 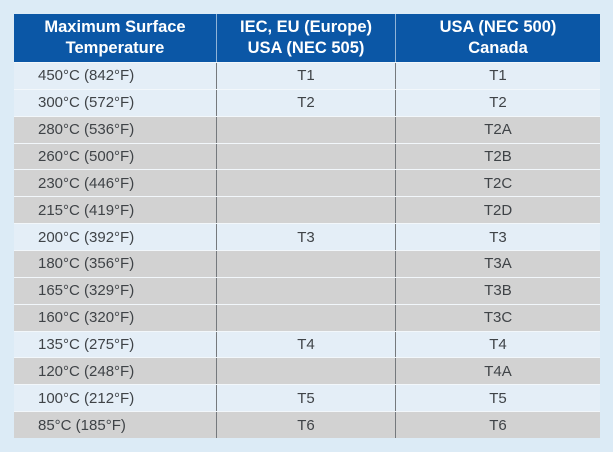 What do you see at coordinates (497, 425) in the screenshot?
I see `usa-code-cell: T6` at bounding box center [497, 425].